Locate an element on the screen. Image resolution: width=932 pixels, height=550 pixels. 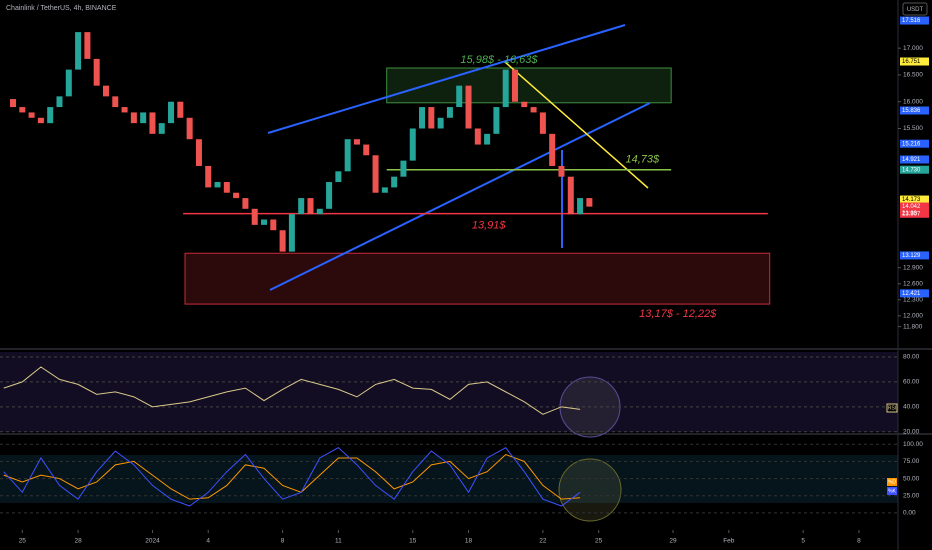
legend-badge is located at coordinates (892, 491).